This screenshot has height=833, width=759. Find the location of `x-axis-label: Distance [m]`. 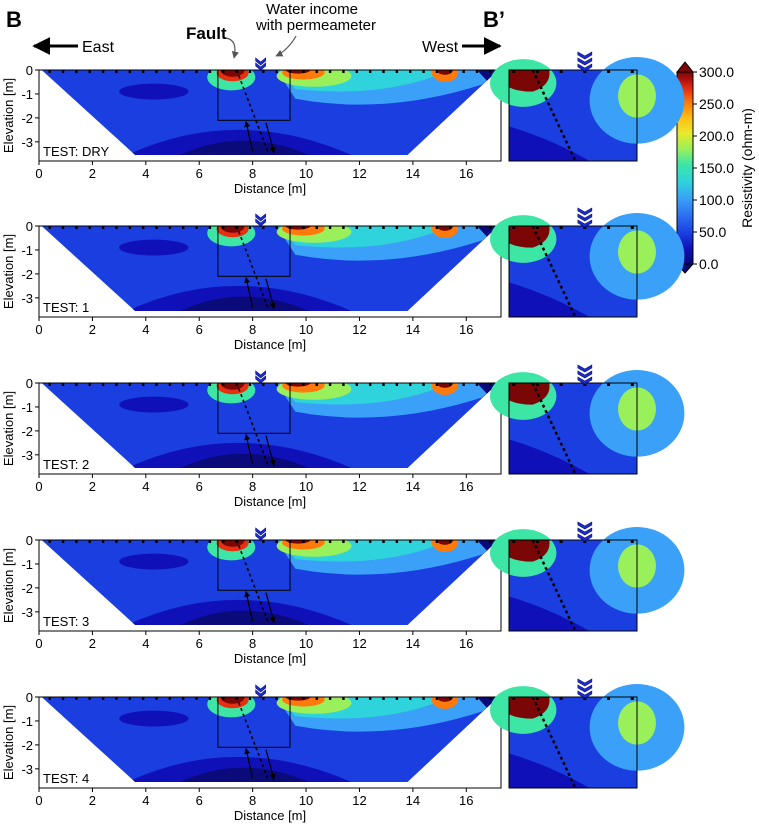

x-axis-label: Distance [m] is located at coordinates (270, 501).